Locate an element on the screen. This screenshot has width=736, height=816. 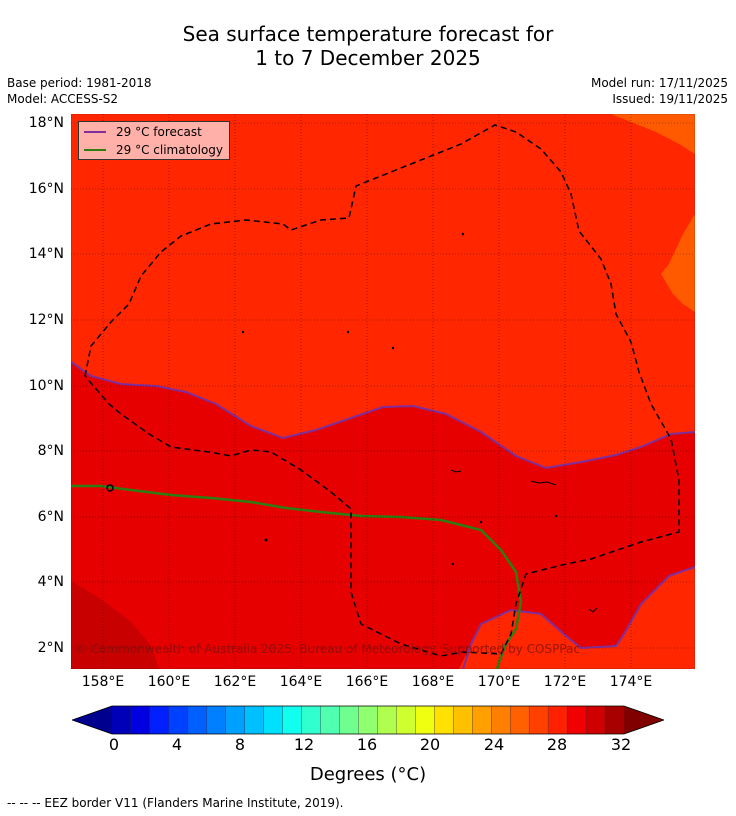
lat-tick: 2°N is located at coordinates (50, 648).